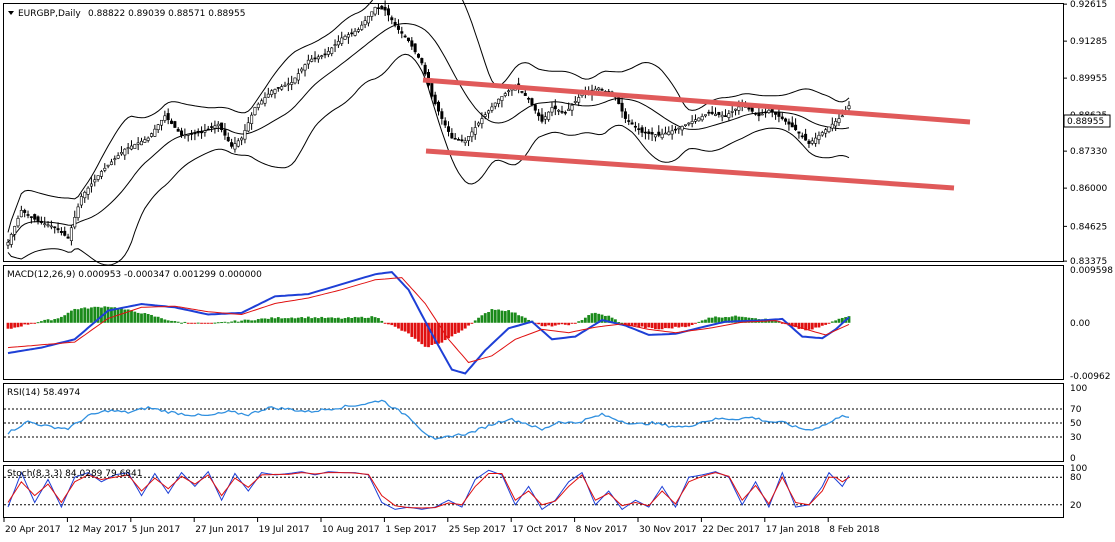  I want to click on rsi-plot, so click(533, 419).